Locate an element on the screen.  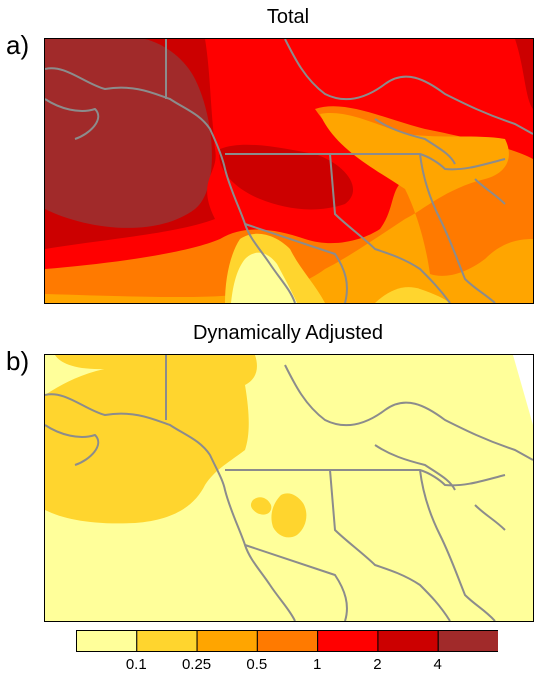
colorbar is located at coordinates (288, 641).